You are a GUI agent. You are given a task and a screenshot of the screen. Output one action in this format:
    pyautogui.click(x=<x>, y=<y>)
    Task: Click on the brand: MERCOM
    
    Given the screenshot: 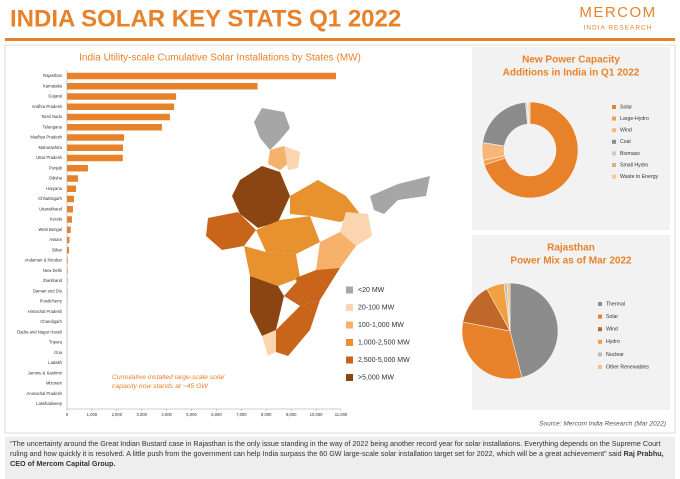 What is the action you would take?
    pyautogui.click(x=617, y=12)
    